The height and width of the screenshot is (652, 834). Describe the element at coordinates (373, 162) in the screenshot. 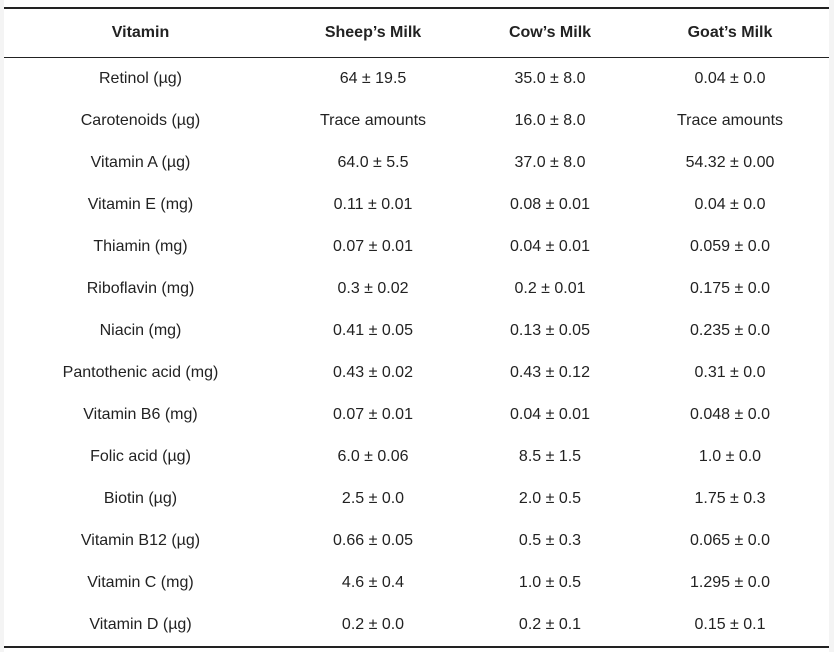

I see `sheeps-milk-cell: 64.0 ± 5.5` at that location.